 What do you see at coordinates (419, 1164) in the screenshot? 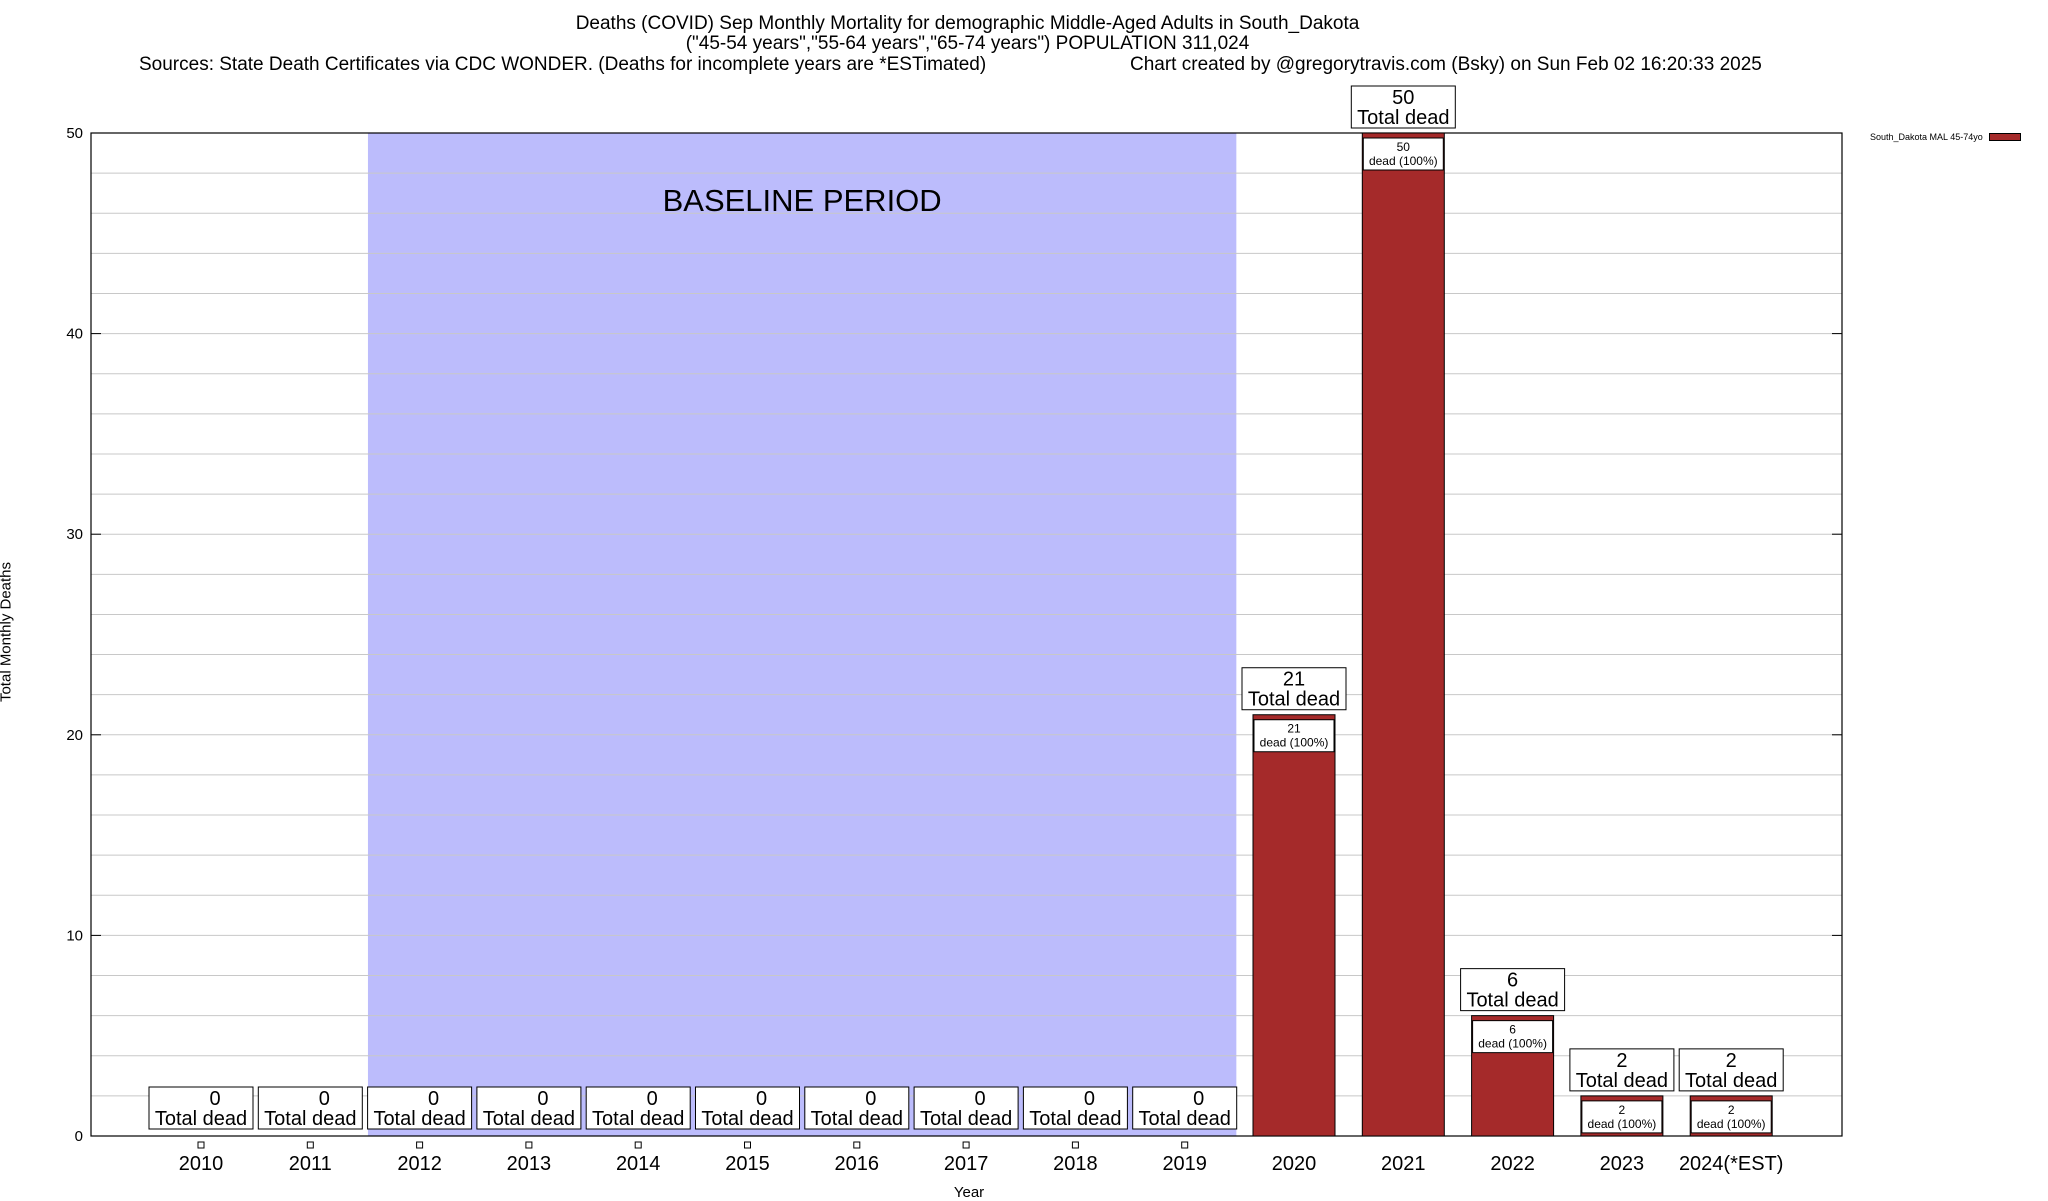
I see `x-tick-label: 2012` at bounding box center [419, 1164].